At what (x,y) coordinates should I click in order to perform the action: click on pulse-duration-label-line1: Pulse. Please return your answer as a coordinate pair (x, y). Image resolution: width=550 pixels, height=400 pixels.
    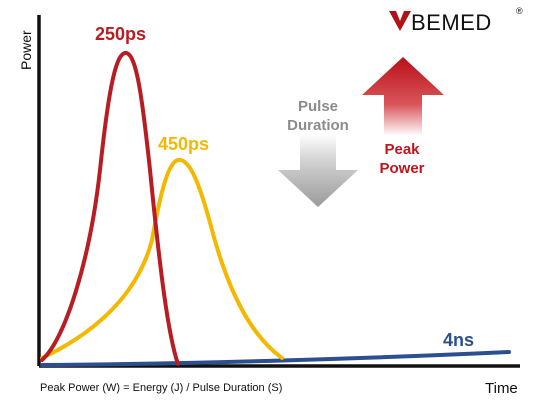
    Looking at the image, I should click on (318, 106).